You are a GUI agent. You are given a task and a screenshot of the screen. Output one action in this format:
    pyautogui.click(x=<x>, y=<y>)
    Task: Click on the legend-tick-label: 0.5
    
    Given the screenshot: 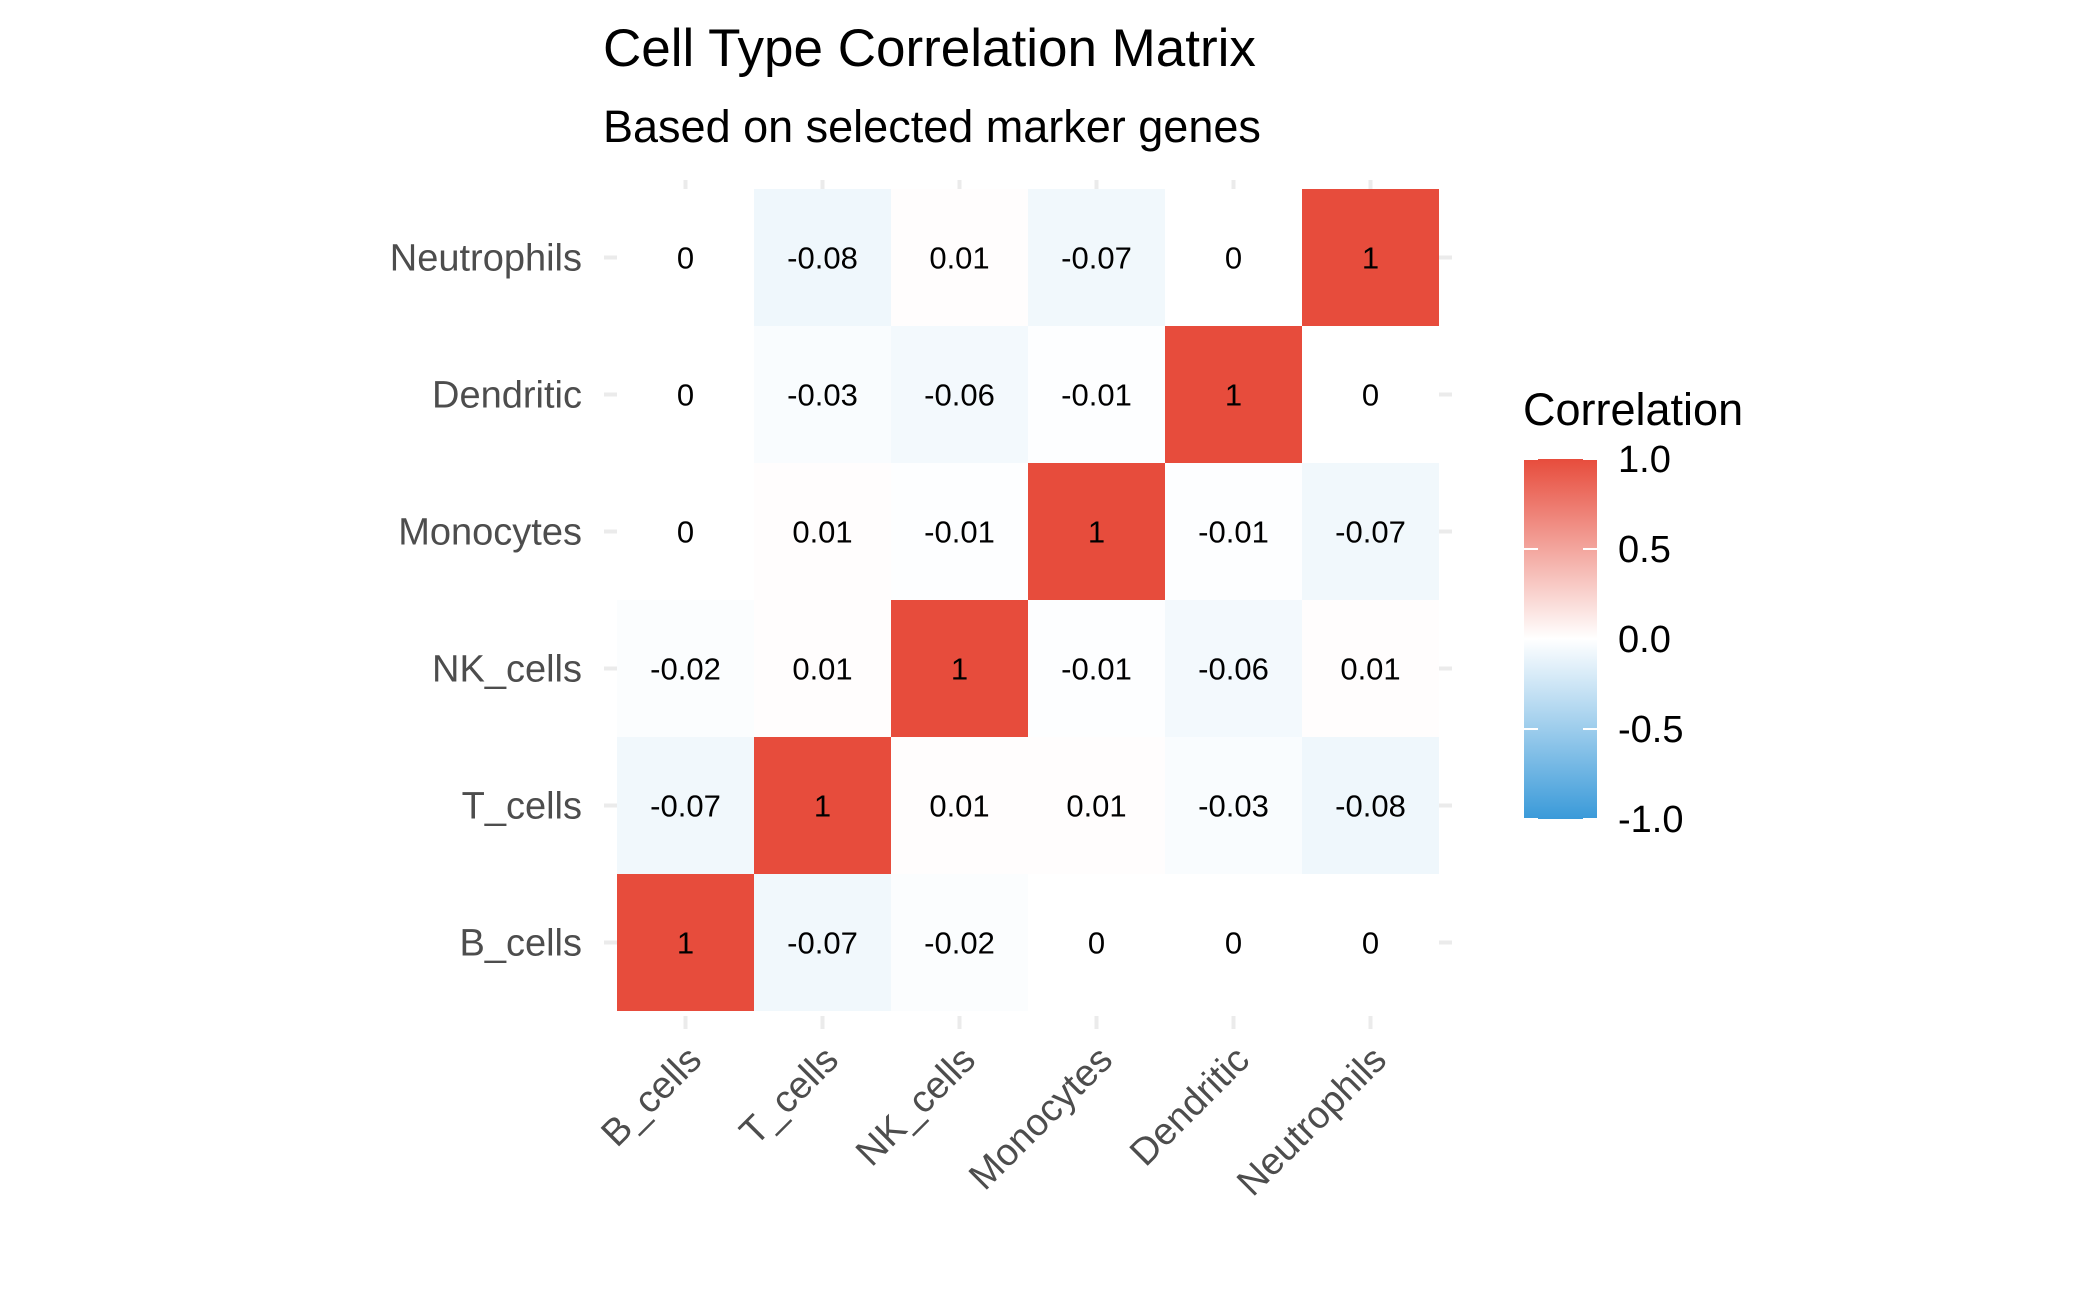 What is the action you would take?
    pyautogui.click(x=1644, y=550)
    